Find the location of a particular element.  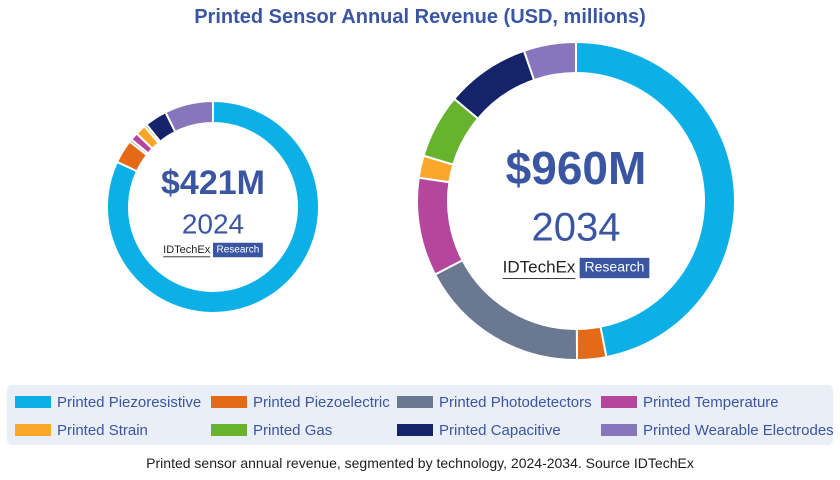

slice-2024-printed-piezoresistive is located at coordinates (213, 206).